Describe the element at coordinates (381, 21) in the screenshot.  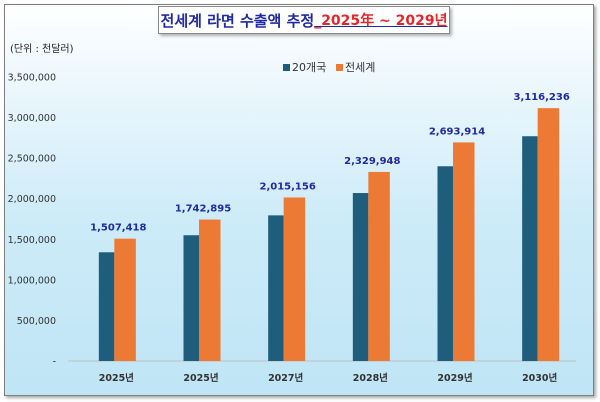
I see `chart-subtitle: _2025年 ~ 2029년` at that location.